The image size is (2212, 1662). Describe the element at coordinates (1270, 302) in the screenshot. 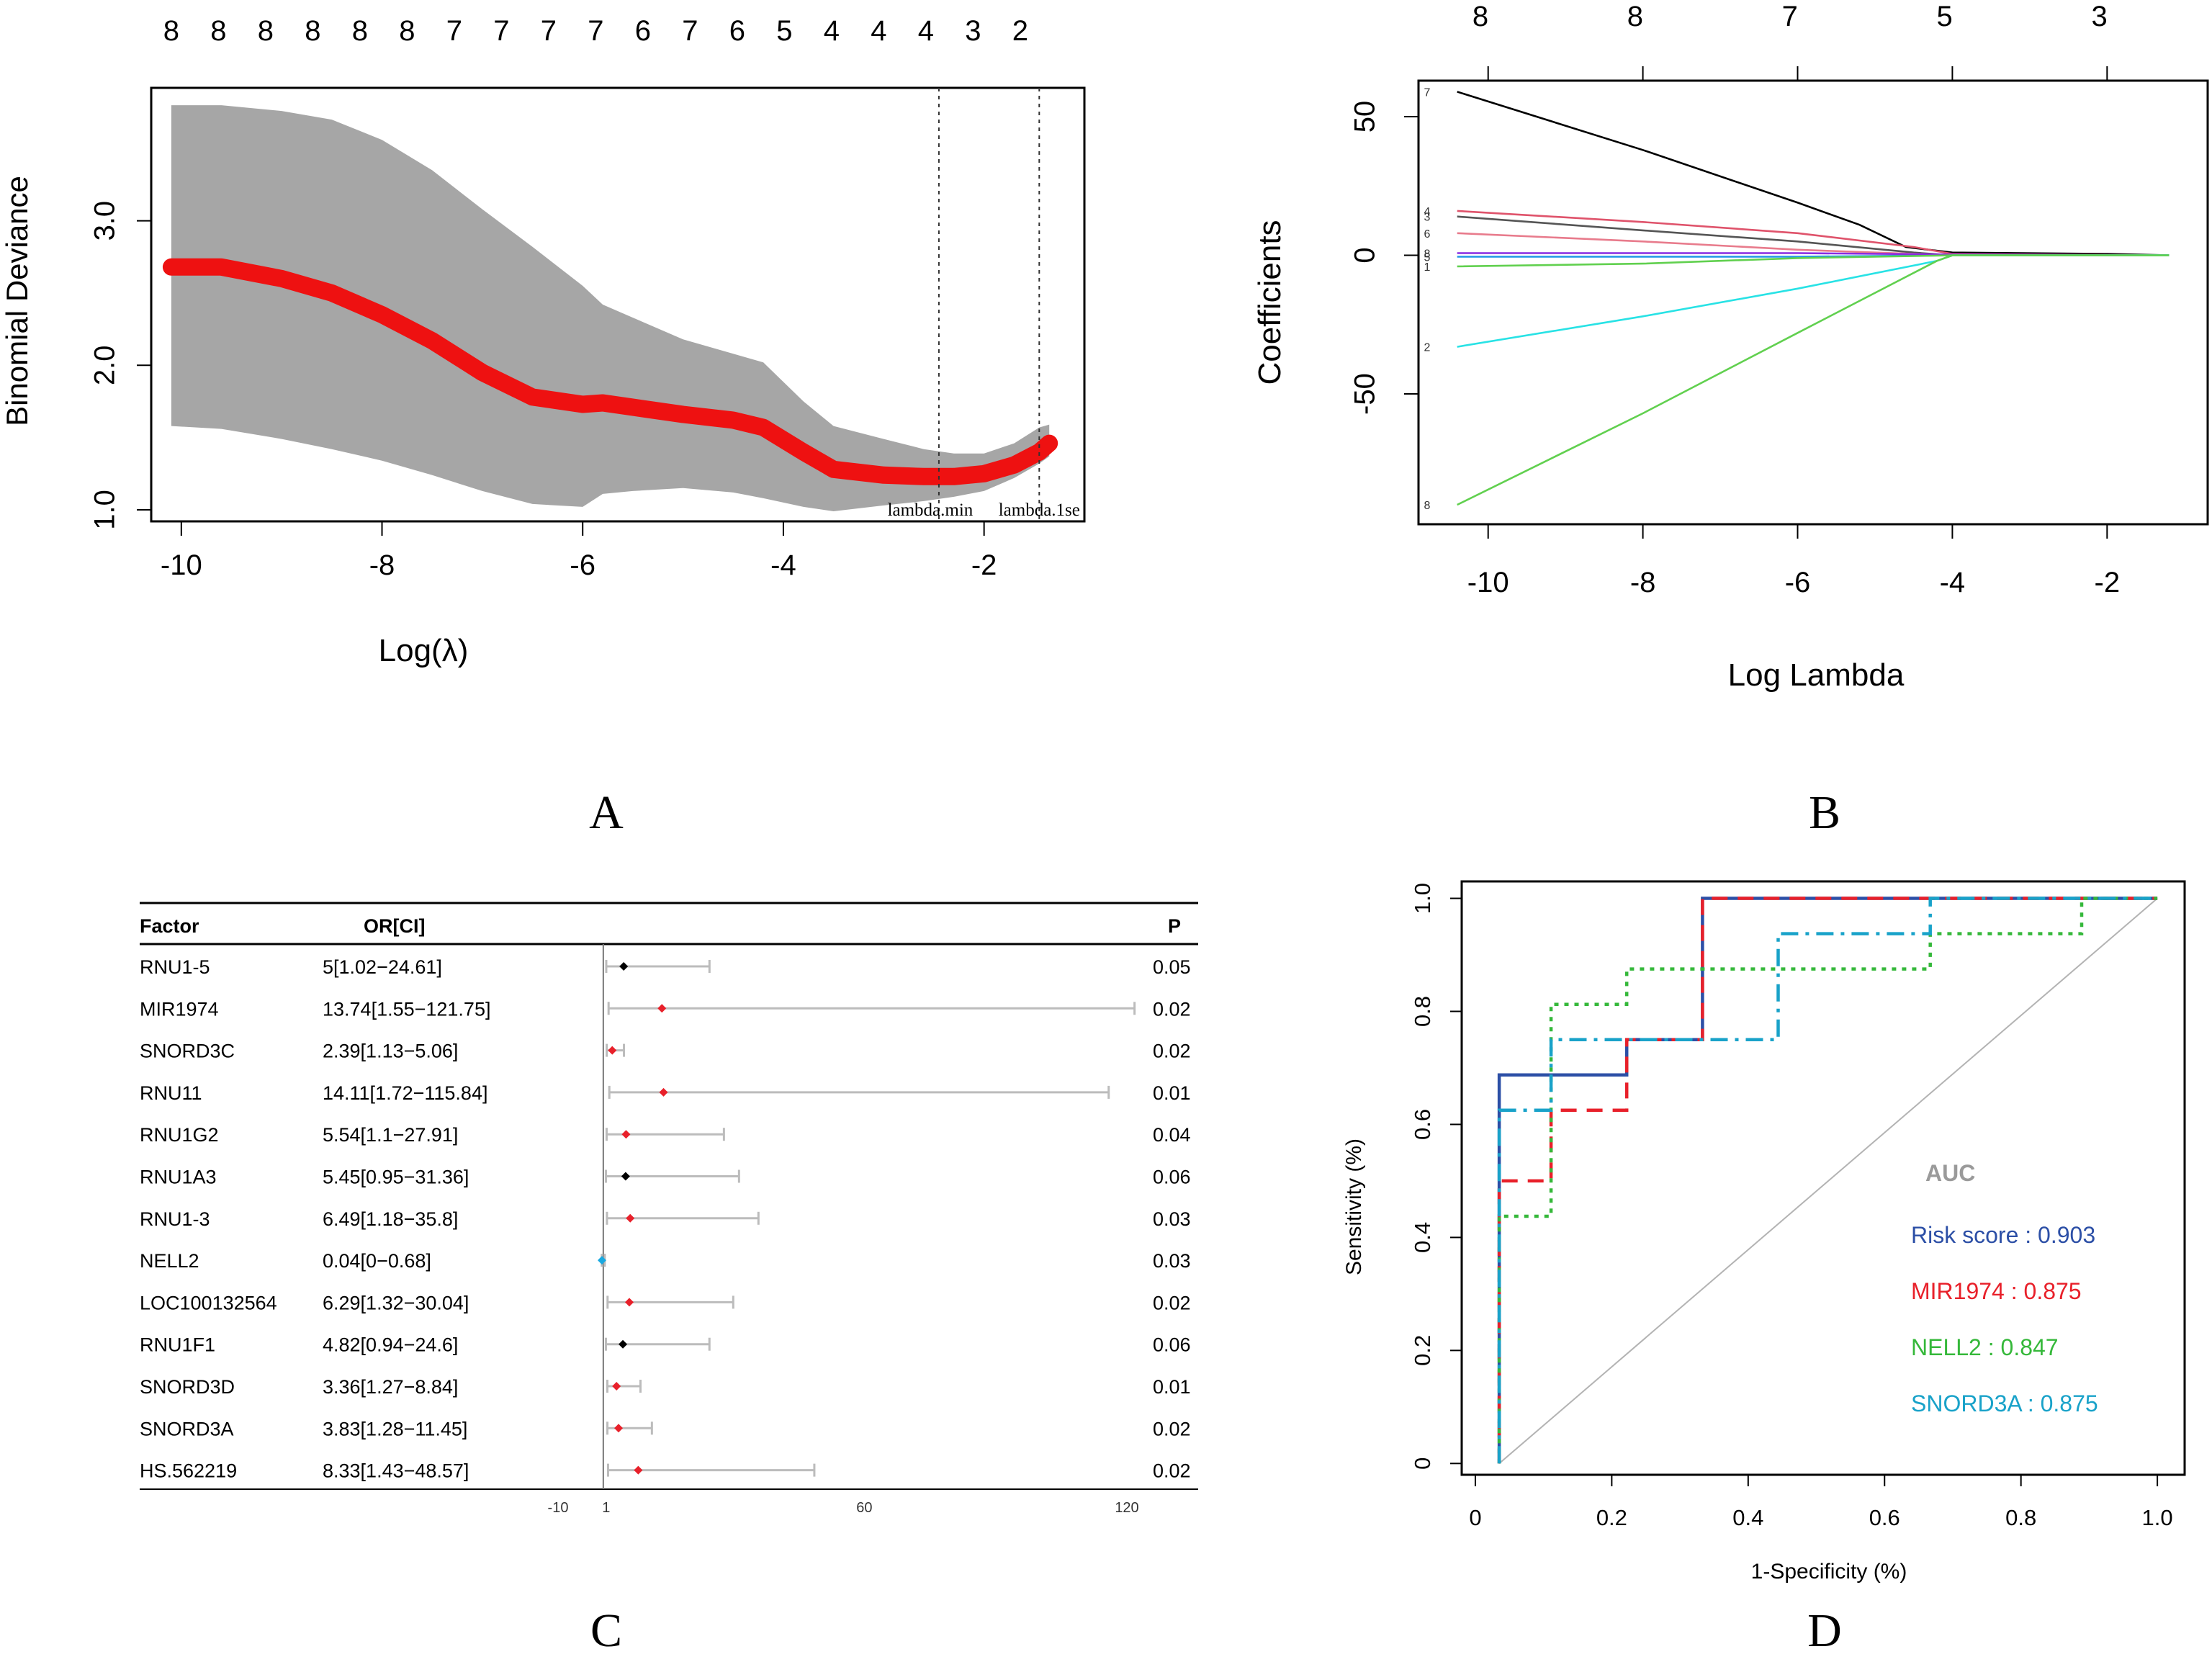

I see `panel-b-y-axis-label: Coefficients` at that location.